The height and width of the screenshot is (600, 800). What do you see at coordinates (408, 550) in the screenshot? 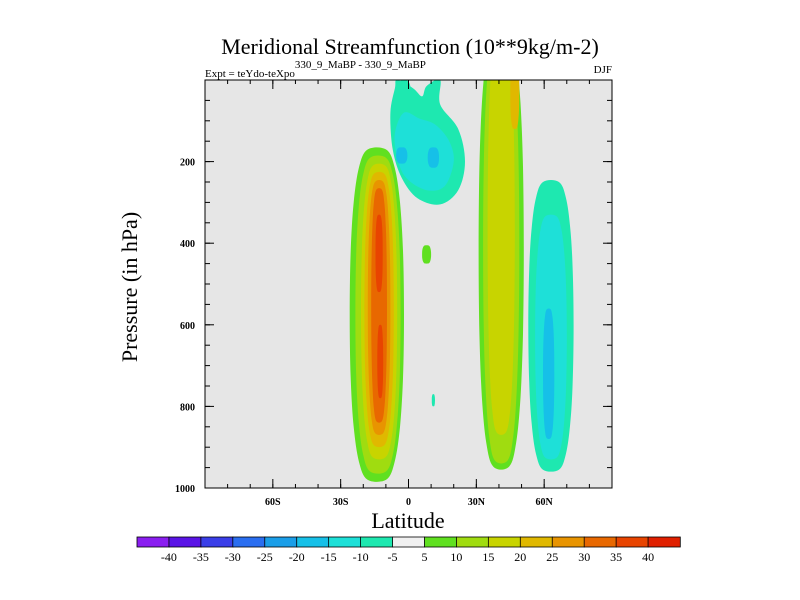
I see `colorbar: -40 -35 -30 -25 -20 -15 -10 -5 5 10 15 20 25 30 35 40` at bounding box center [408, 550].